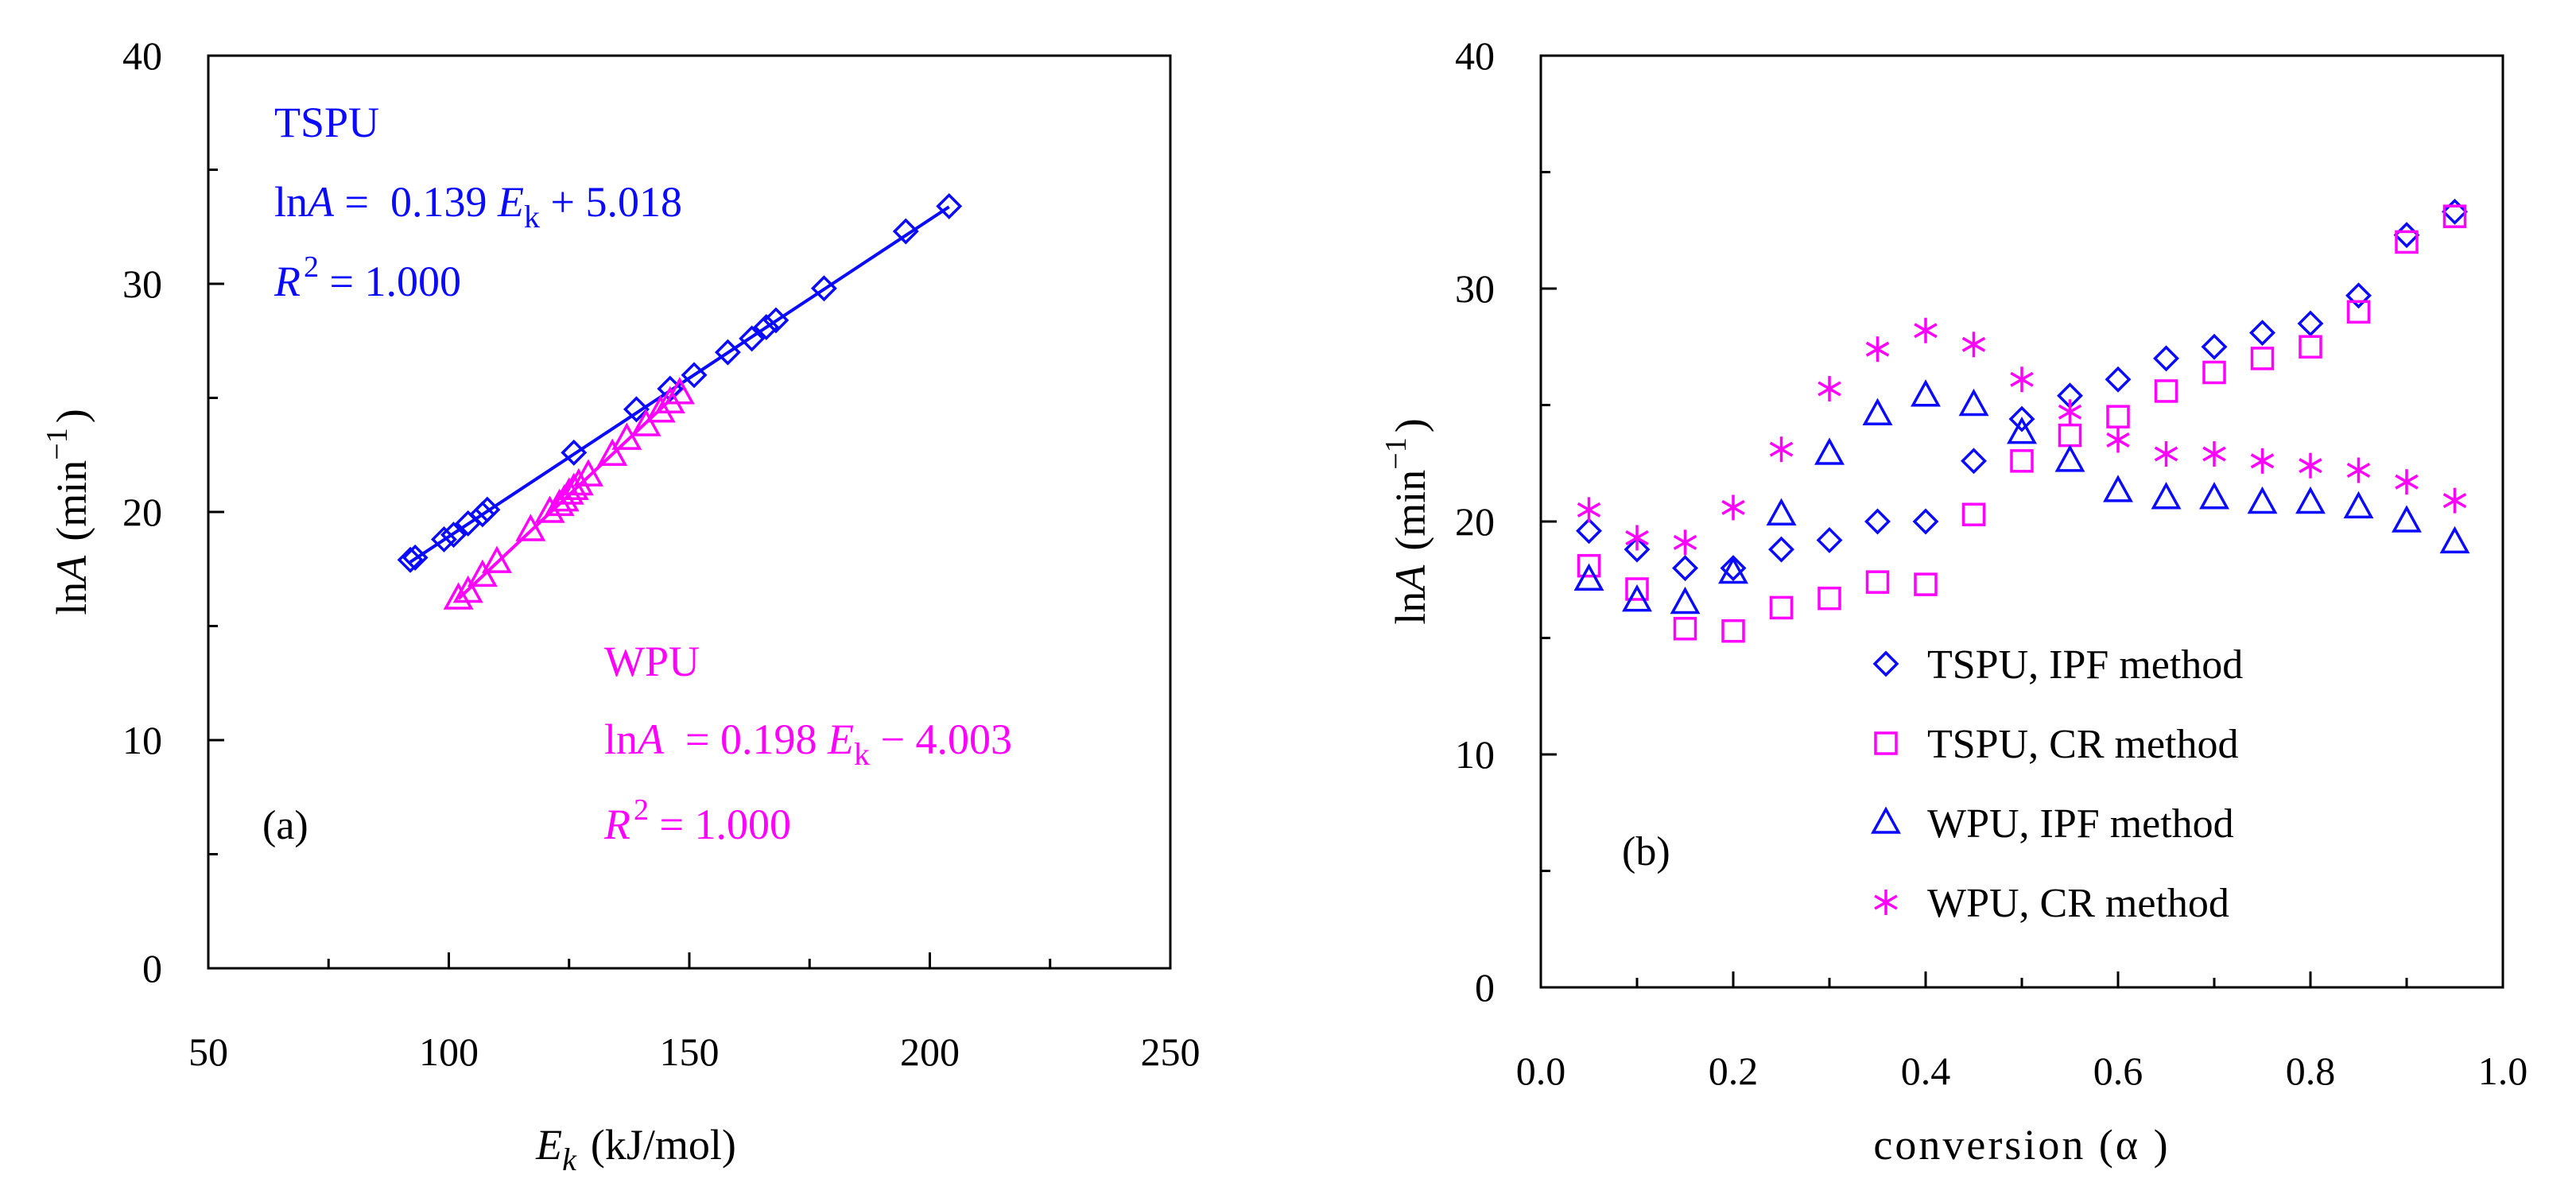 This screenshot has height=1202, width=2576. Describe the element at coordinates (1171, 1051) in the screenshot. I see `panel-a-x-tick-label: 250` at that location.